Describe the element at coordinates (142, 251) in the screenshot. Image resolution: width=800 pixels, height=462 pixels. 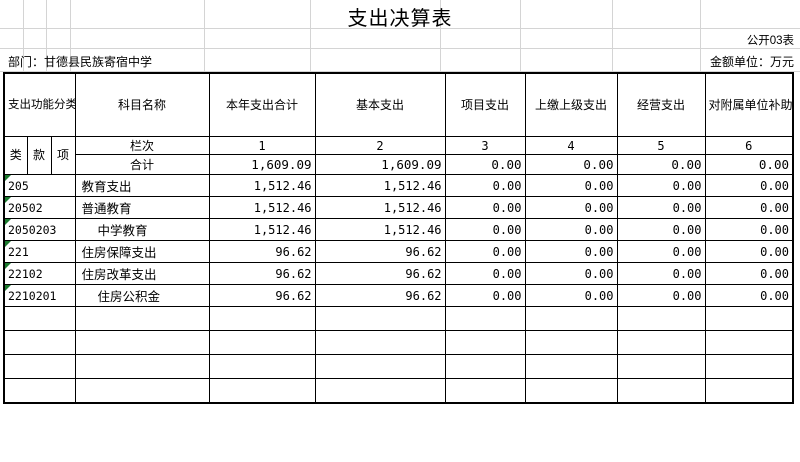
I see `row-subject-name: 住房保障支出` at that location.